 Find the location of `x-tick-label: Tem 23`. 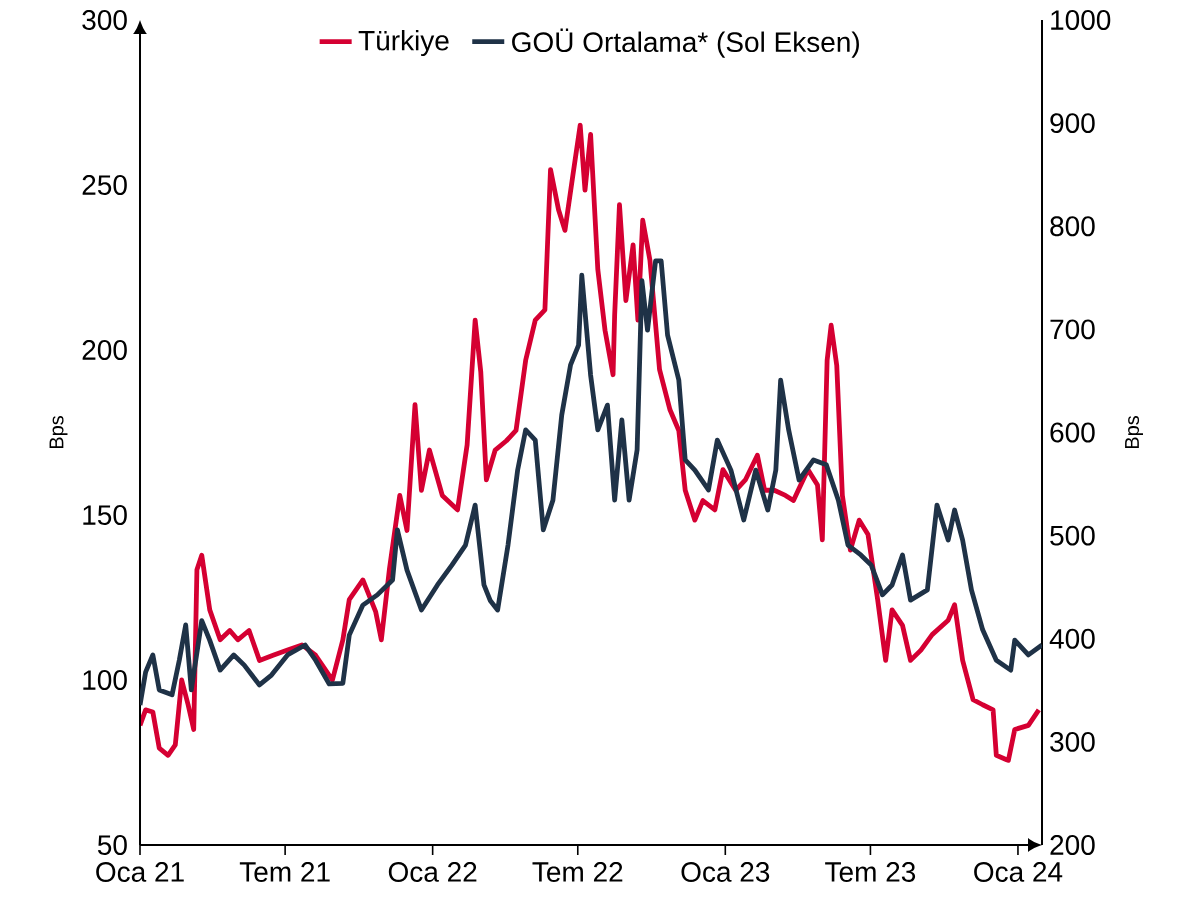

x-tick-label: Tem 23 is located at coordinates (870, 872).